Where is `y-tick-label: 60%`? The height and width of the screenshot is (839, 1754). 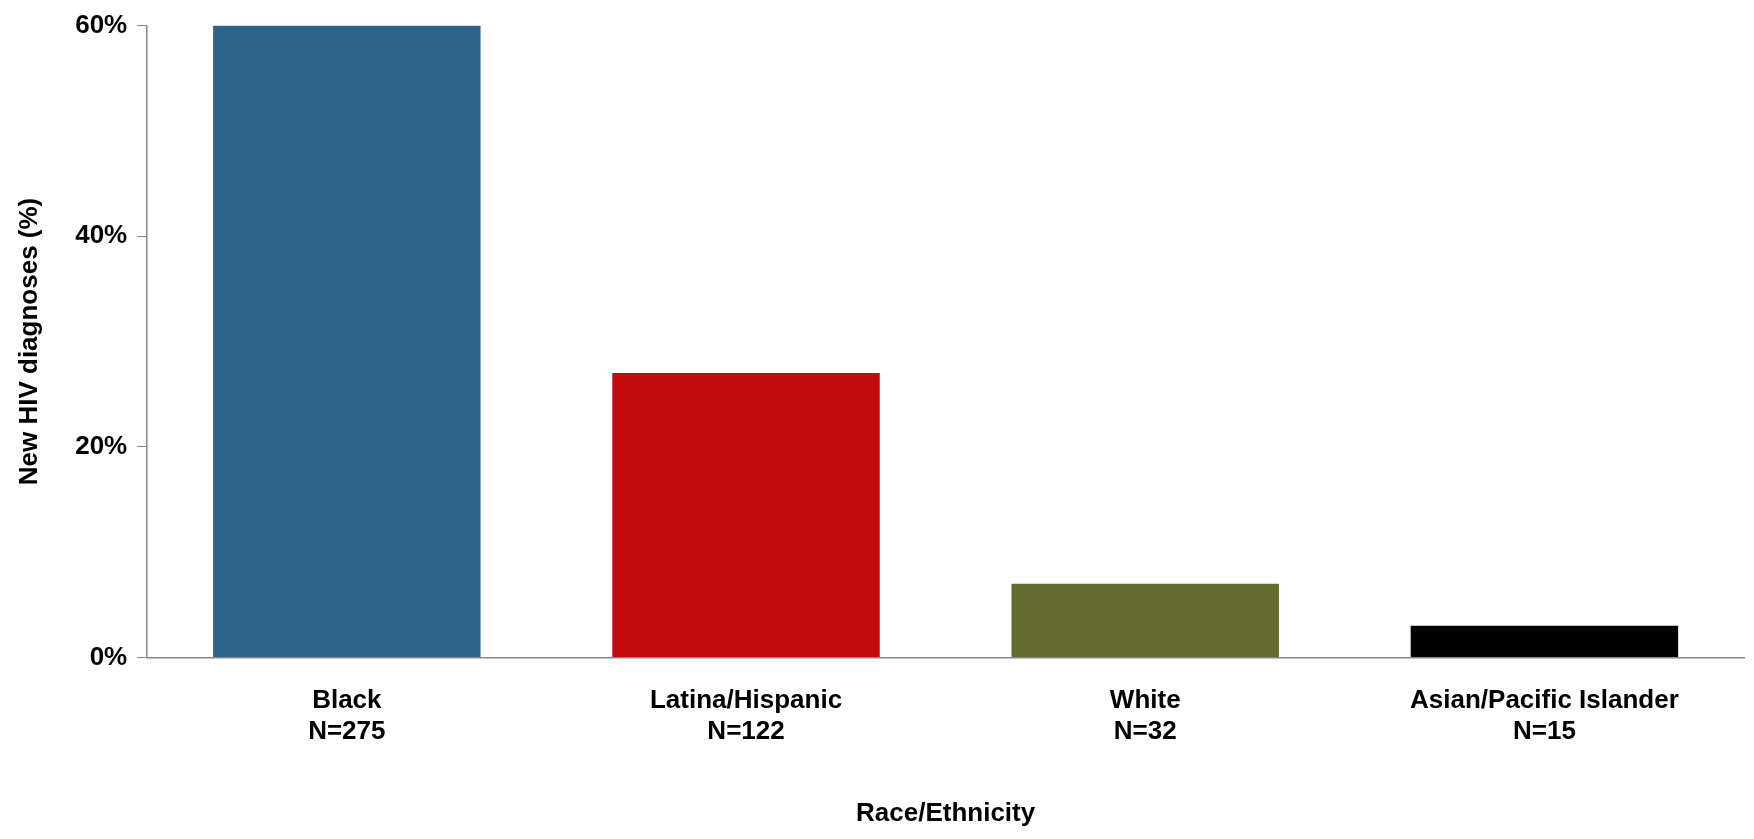 y-tick-label: 60% is located at coordinates (101, 23).